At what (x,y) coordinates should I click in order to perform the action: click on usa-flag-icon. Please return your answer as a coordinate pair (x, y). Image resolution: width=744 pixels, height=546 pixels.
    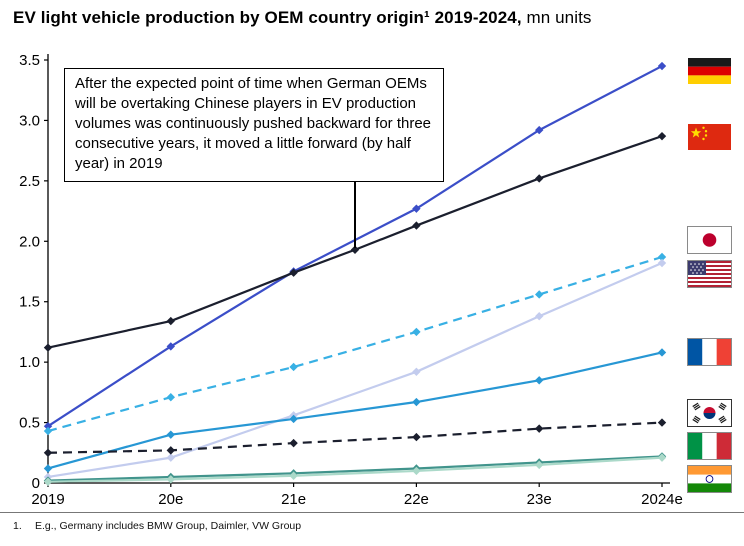
    Looking at the image, I should click on (709, 274).